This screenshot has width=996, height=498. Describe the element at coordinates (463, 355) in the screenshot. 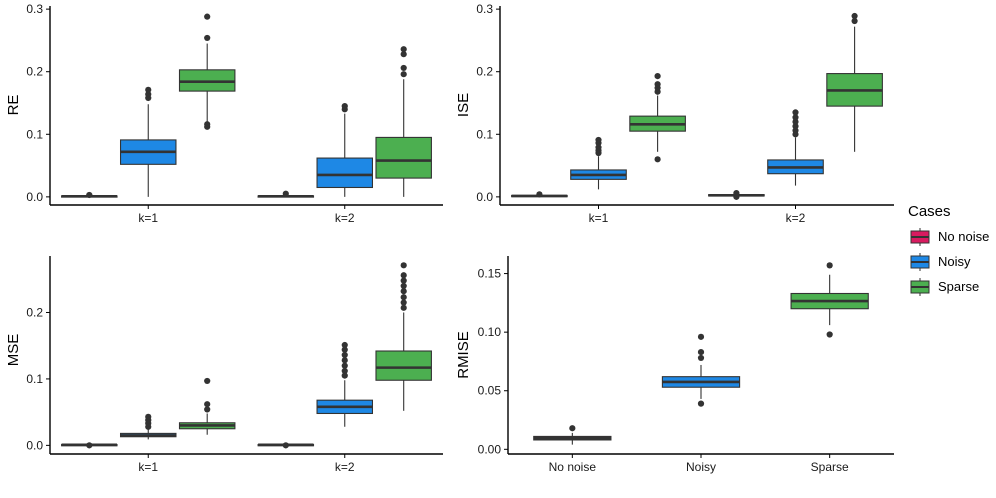

I see `y-axis-title: RMISE` at that location.